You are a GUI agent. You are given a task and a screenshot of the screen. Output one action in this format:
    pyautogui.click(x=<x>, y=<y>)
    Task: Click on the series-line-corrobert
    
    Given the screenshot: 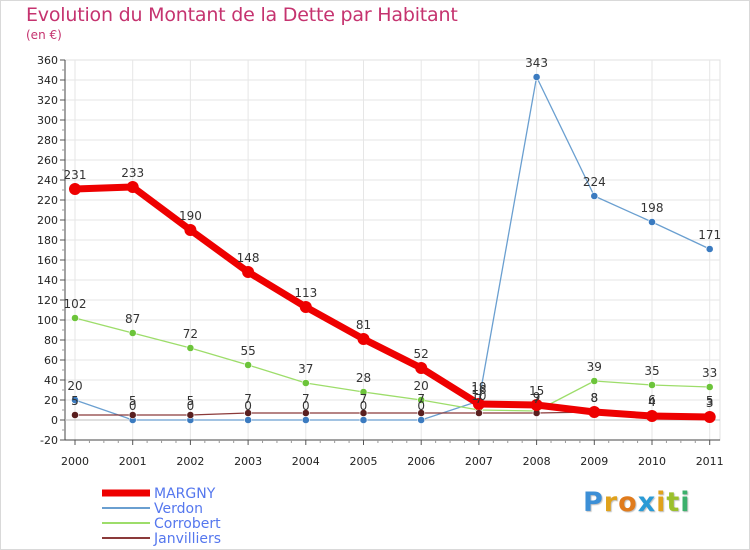 What is the action you would take?
    pyautogui.click(x=392, y=364)
    